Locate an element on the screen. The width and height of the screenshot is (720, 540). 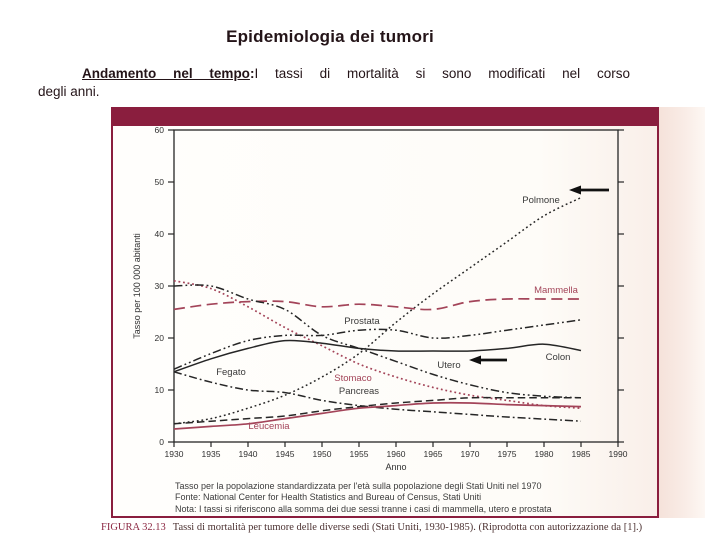
series-label-leucemia: Leucemia is located at coordinates (269, 426).